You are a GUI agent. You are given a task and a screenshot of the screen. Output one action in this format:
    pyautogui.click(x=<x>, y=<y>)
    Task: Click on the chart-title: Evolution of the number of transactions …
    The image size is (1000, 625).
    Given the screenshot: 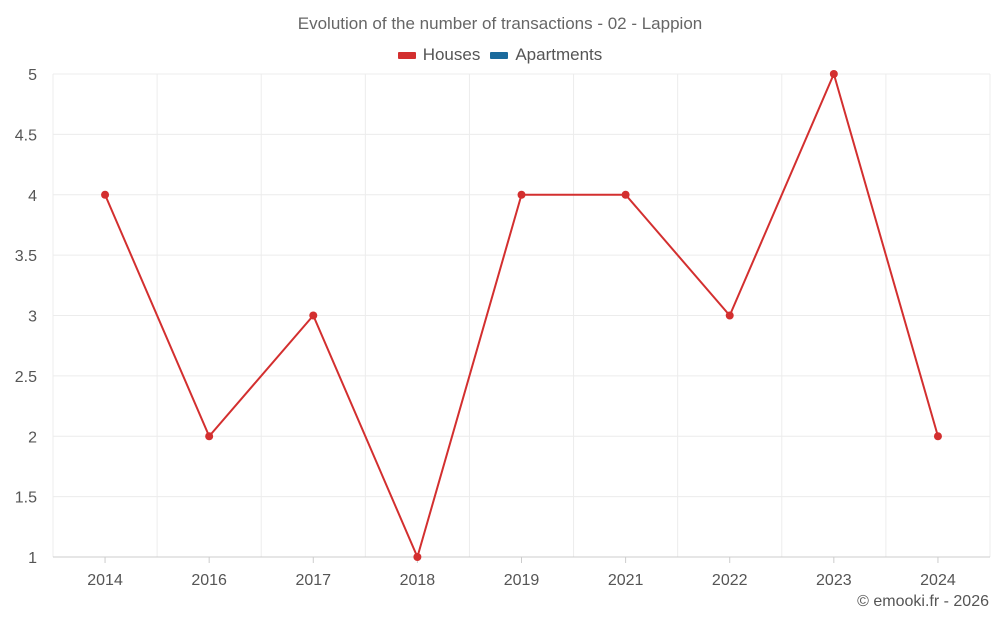 What is the action you would take?
    pyautogui.click(x=500, y=23)
    